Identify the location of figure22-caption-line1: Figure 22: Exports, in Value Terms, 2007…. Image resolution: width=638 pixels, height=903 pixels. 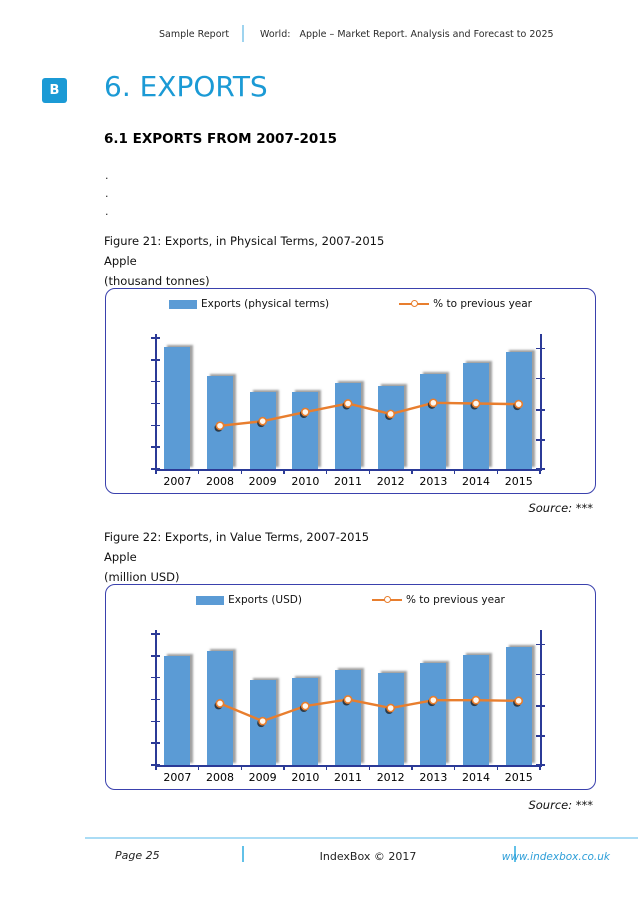
(237, 537).